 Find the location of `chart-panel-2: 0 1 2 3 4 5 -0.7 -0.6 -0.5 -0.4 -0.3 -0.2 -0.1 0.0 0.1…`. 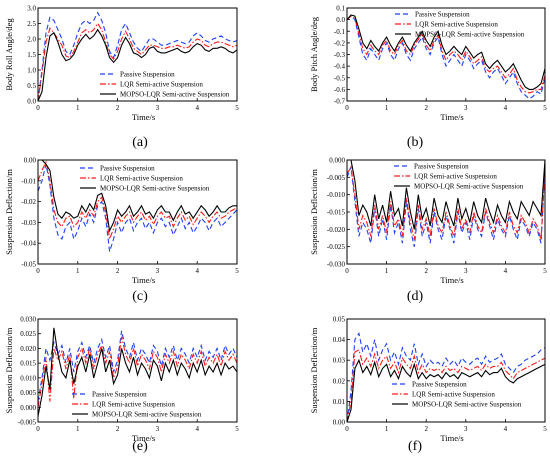

chart-panel-2: 0 1 2 3 4 5 -0.7 -0.6 -0.5 -0.4 -0.3 -0.2 -0.1 0.0 0.1… is located at coordinates (428, 78).